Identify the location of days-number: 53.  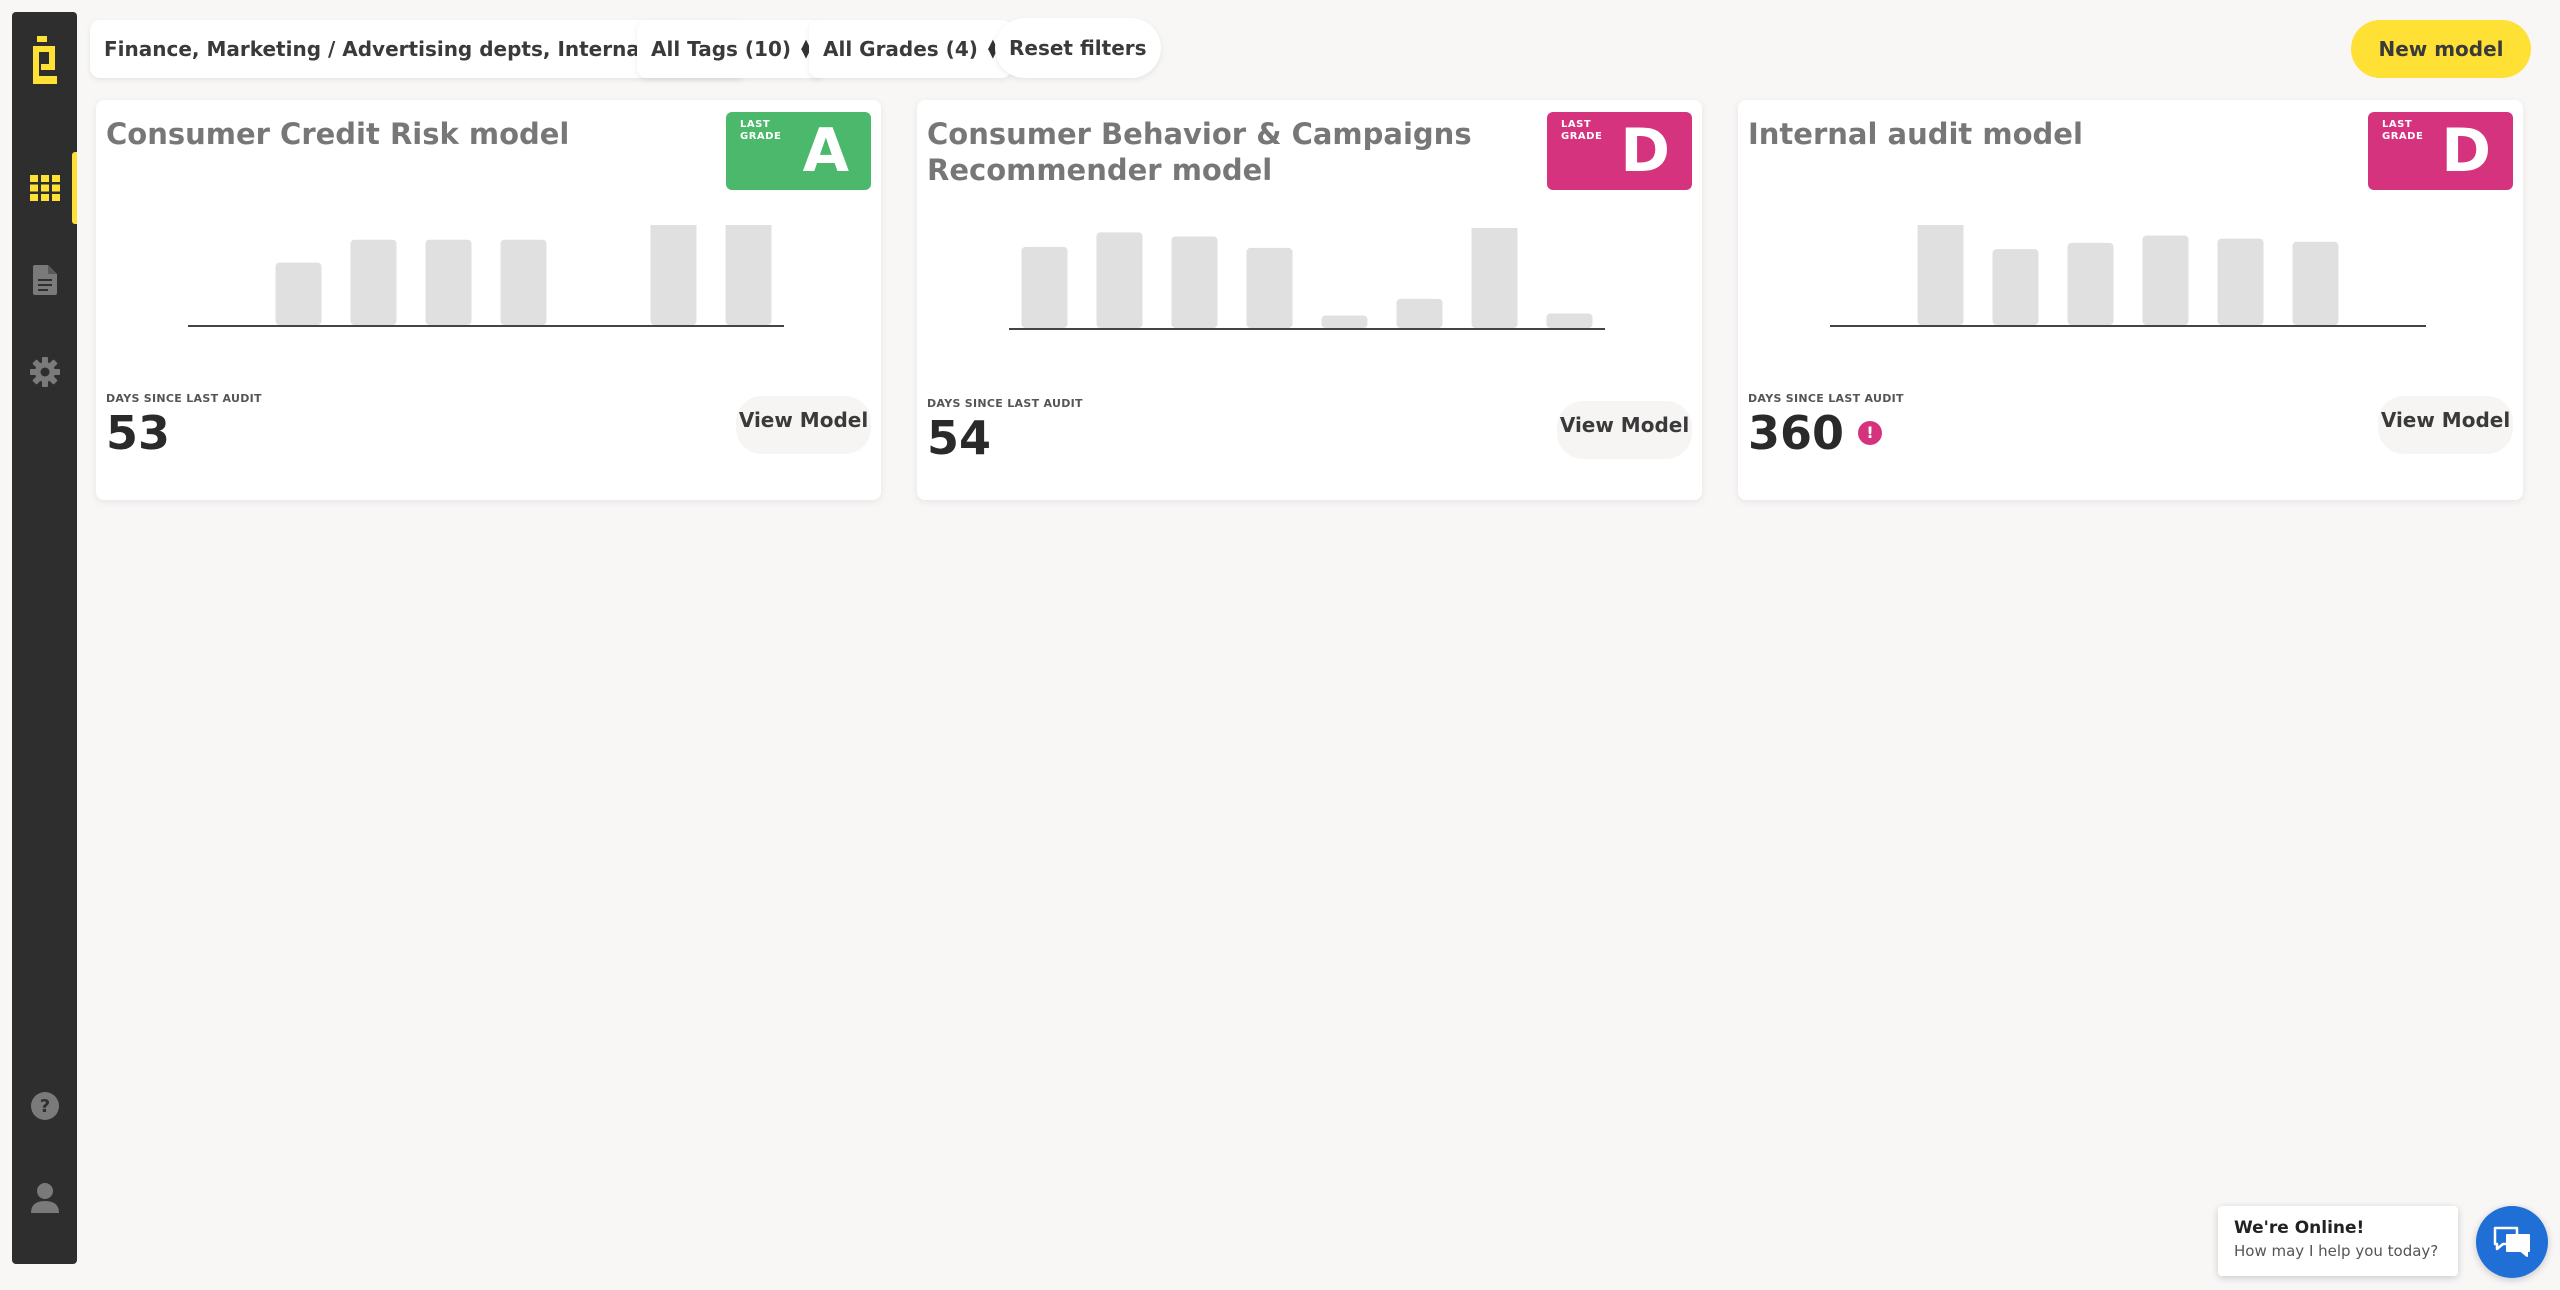
(138, 433).